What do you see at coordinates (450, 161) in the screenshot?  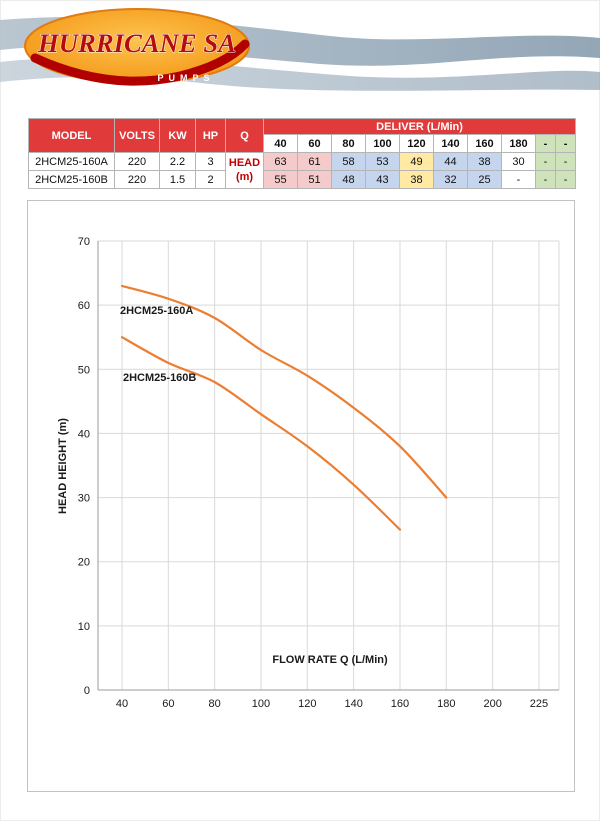 I see `head-value-cell: 44` at bounding box center [450, 161].